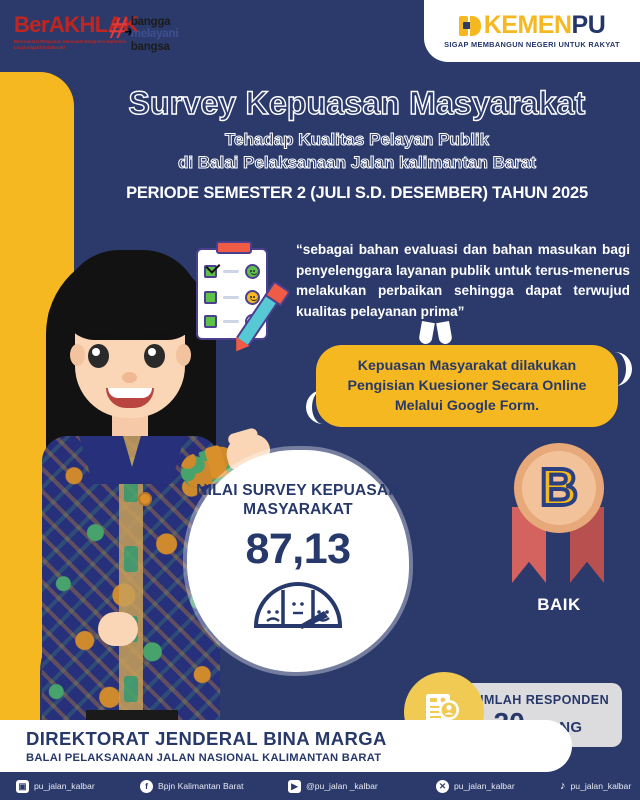 The image size is (640, 800). I want to click on pill-right-accent, so click(622, 369).